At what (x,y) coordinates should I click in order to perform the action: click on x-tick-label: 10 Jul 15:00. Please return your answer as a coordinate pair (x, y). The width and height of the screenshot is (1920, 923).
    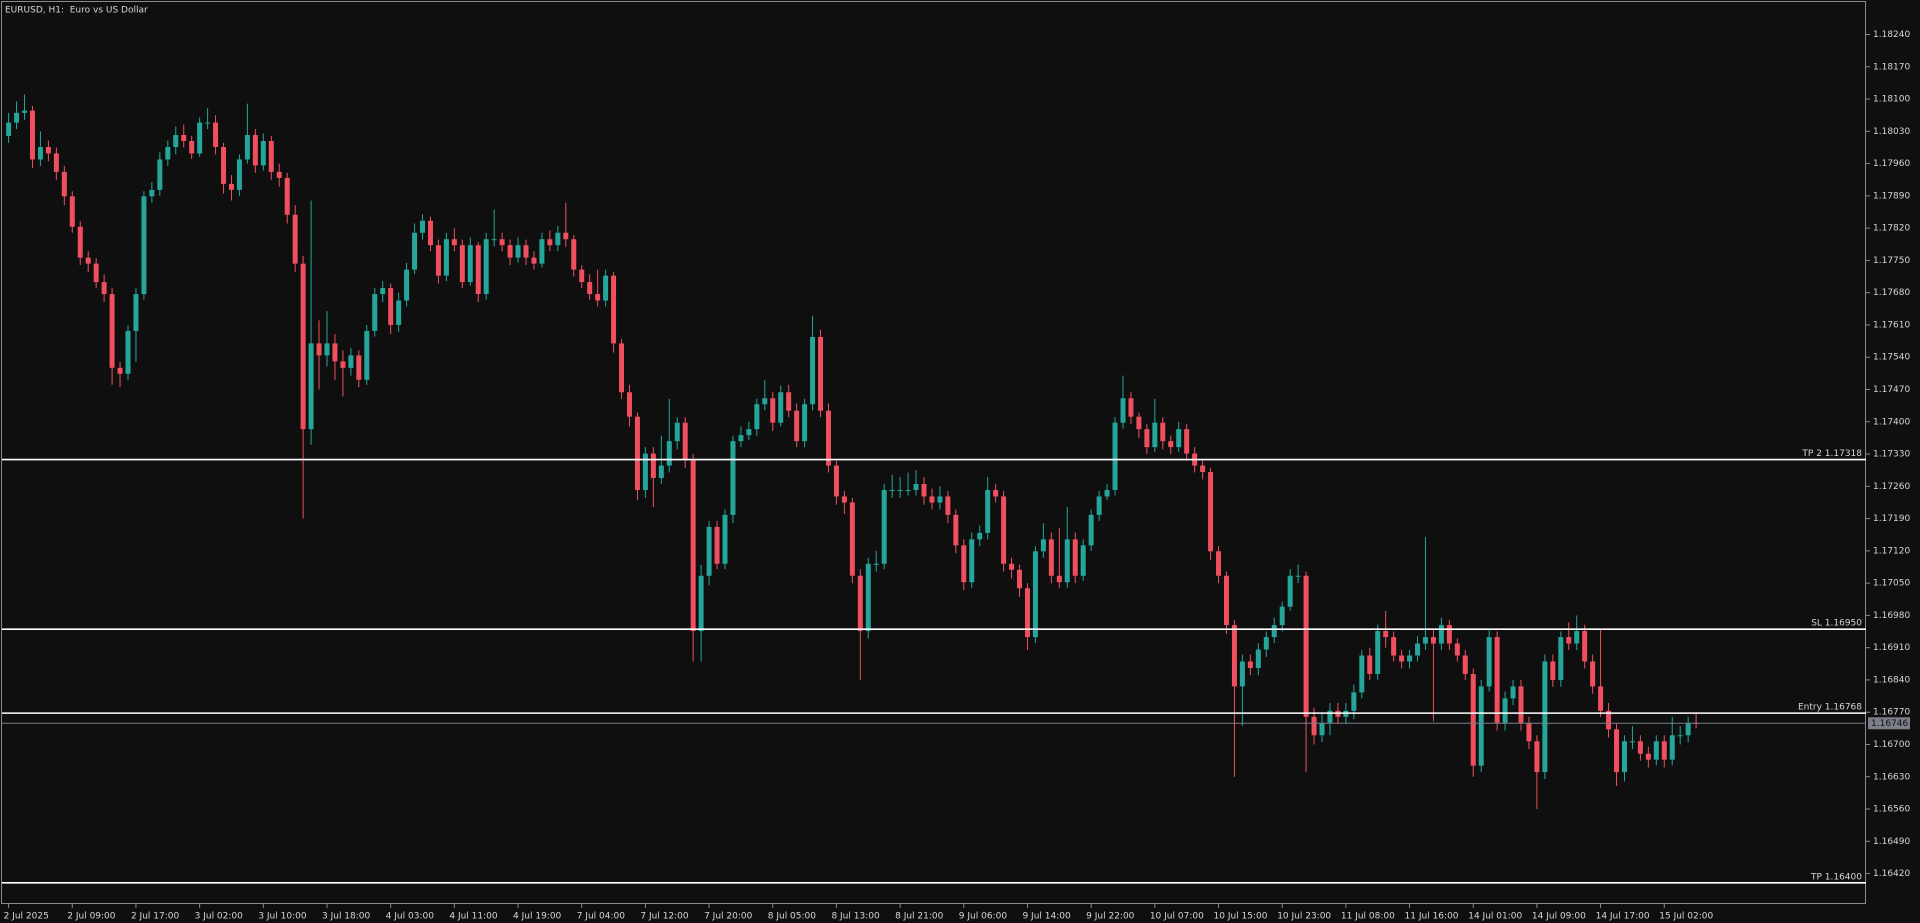
    Looking at the image, I should click on (1241, 917).